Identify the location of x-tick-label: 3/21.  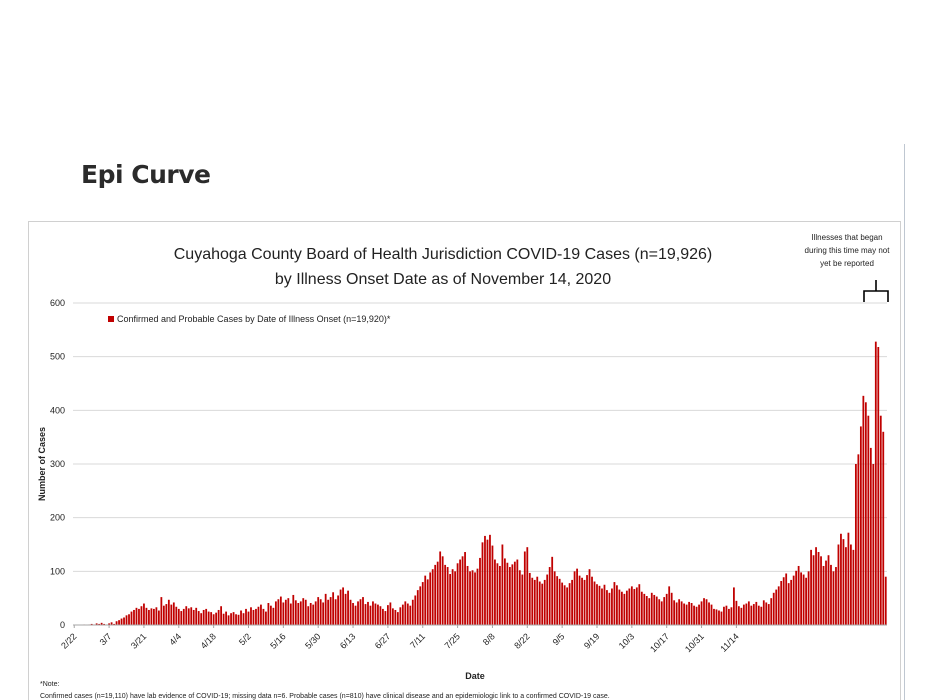
(138, 640).